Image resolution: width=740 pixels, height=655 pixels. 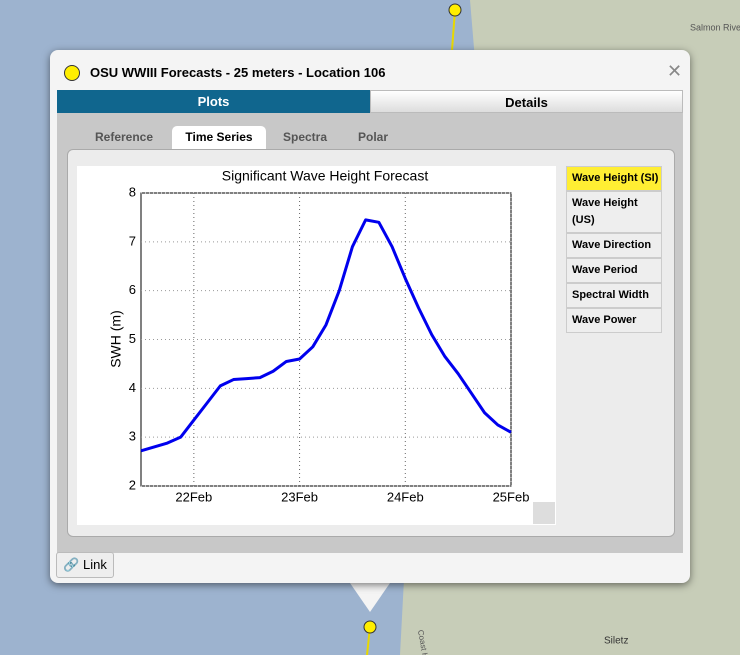 I want to click on x-tick-label: 25Feb, so click(x=511, y=496).